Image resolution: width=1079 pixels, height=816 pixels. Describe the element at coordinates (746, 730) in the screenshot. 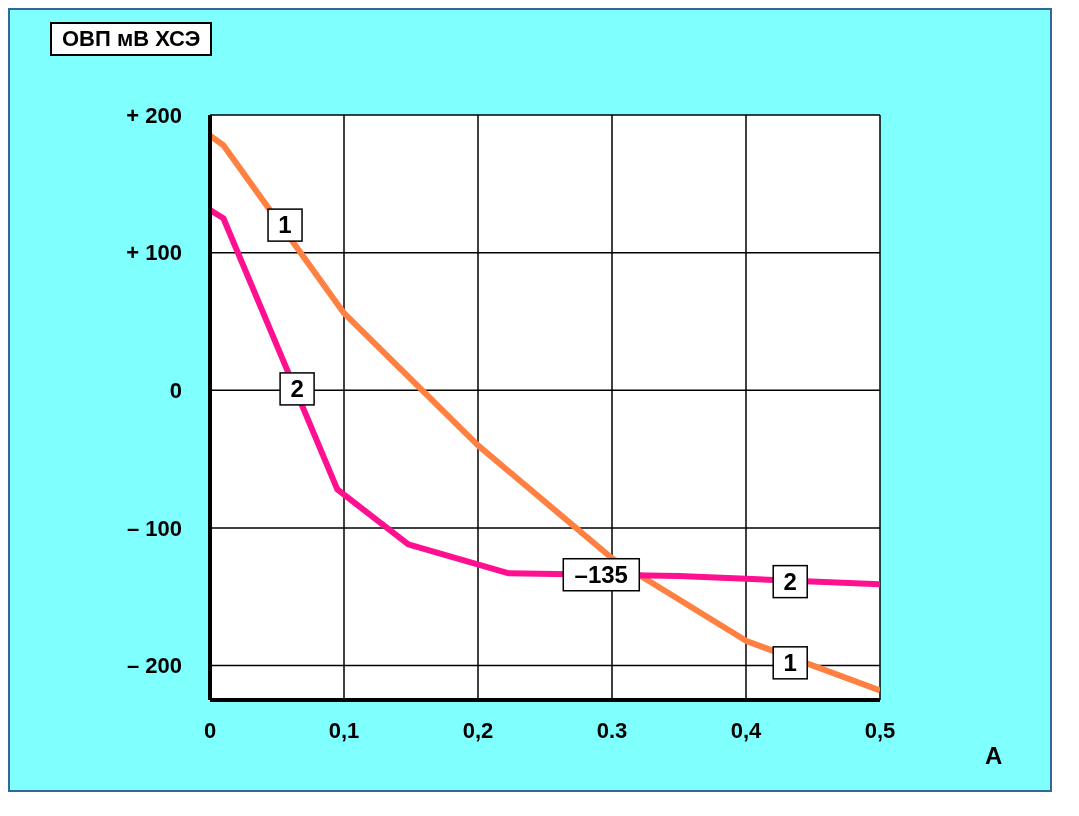

I see `x-tick-label: 0,4` at that location.